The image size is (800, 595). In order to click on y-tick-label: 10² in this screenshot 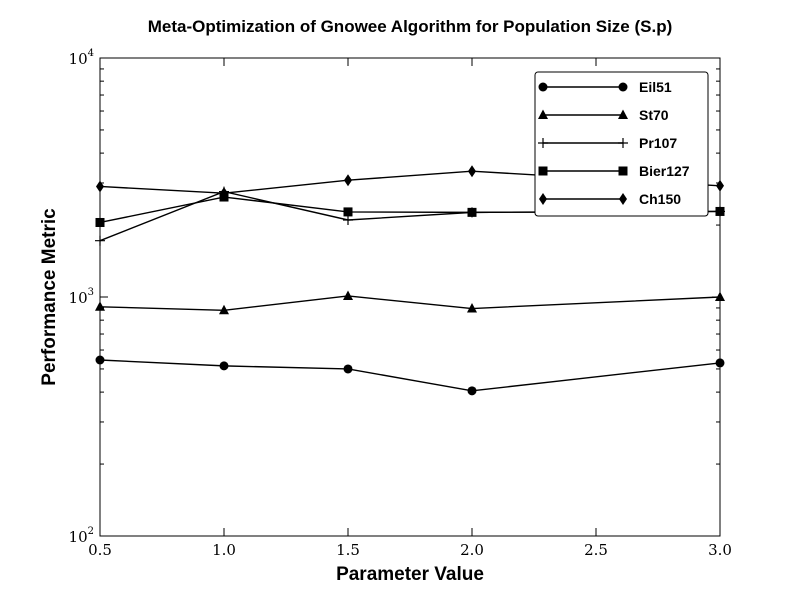, I will do `click(81, 536)`.